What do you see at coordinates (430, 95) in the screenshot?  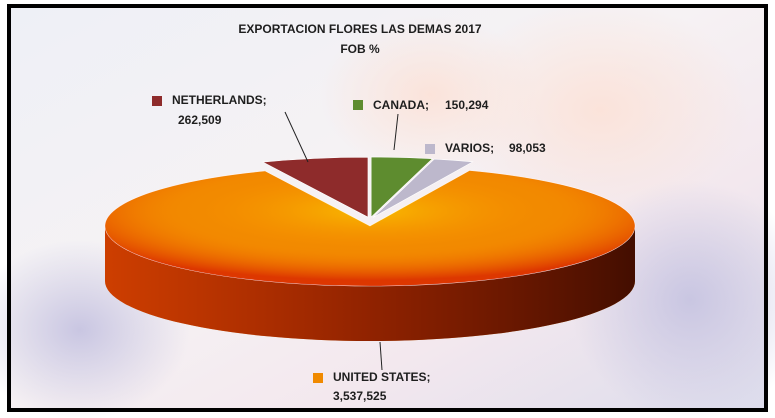 I see `decoration` at bounding box center [430, 95].